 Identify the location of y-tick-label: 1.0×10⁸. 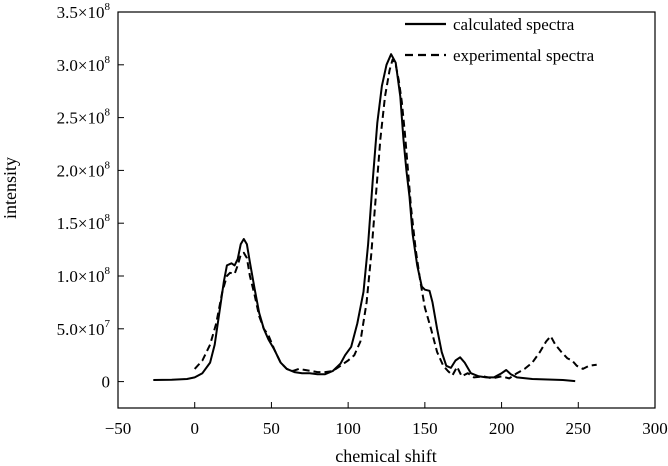
(84, 275).